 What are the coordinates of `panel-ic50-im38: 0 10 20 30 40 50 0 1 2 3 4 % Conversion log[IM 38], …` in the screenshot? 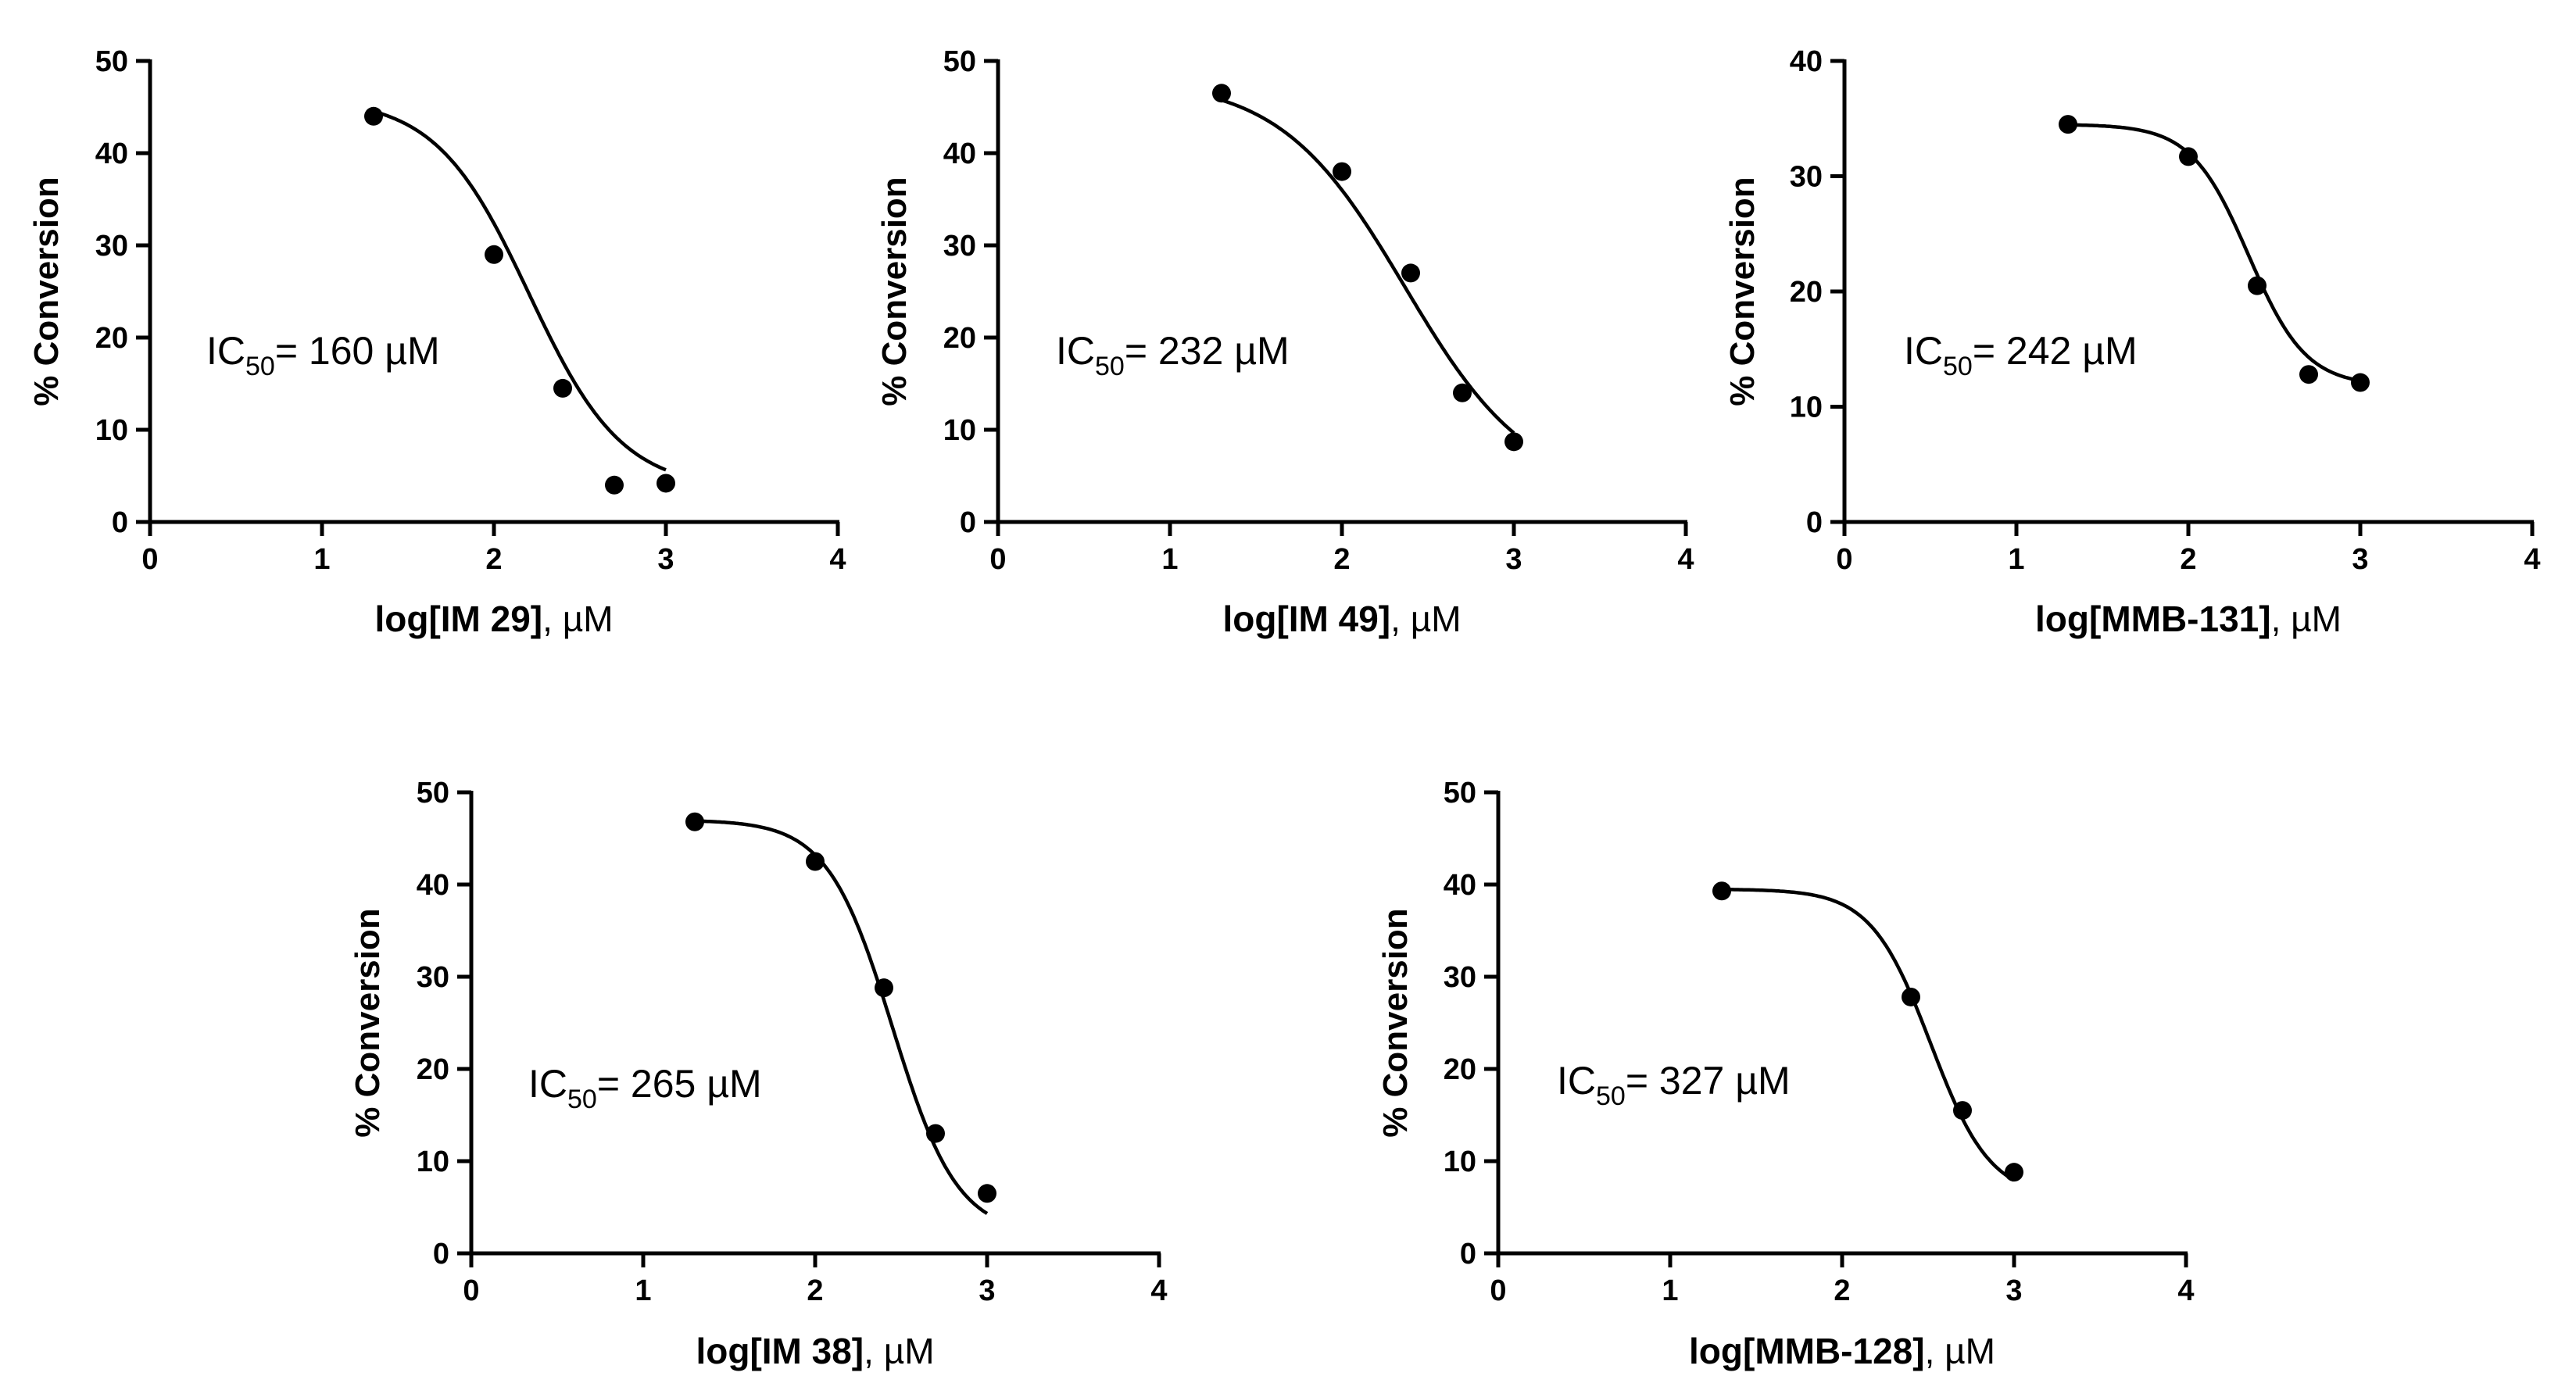 It's located at (758, 1074).